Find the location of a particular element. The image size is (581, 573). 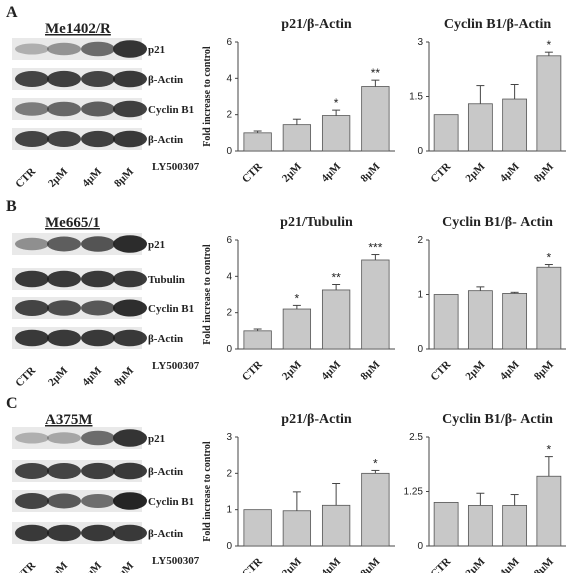

y-tick-label: 4 is located at coordinates (229, 78).